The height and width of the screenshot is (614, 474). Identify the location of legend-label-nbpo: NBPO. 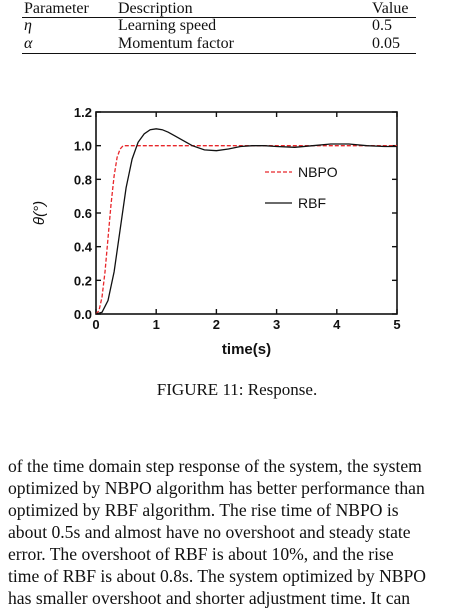
(318, 172).